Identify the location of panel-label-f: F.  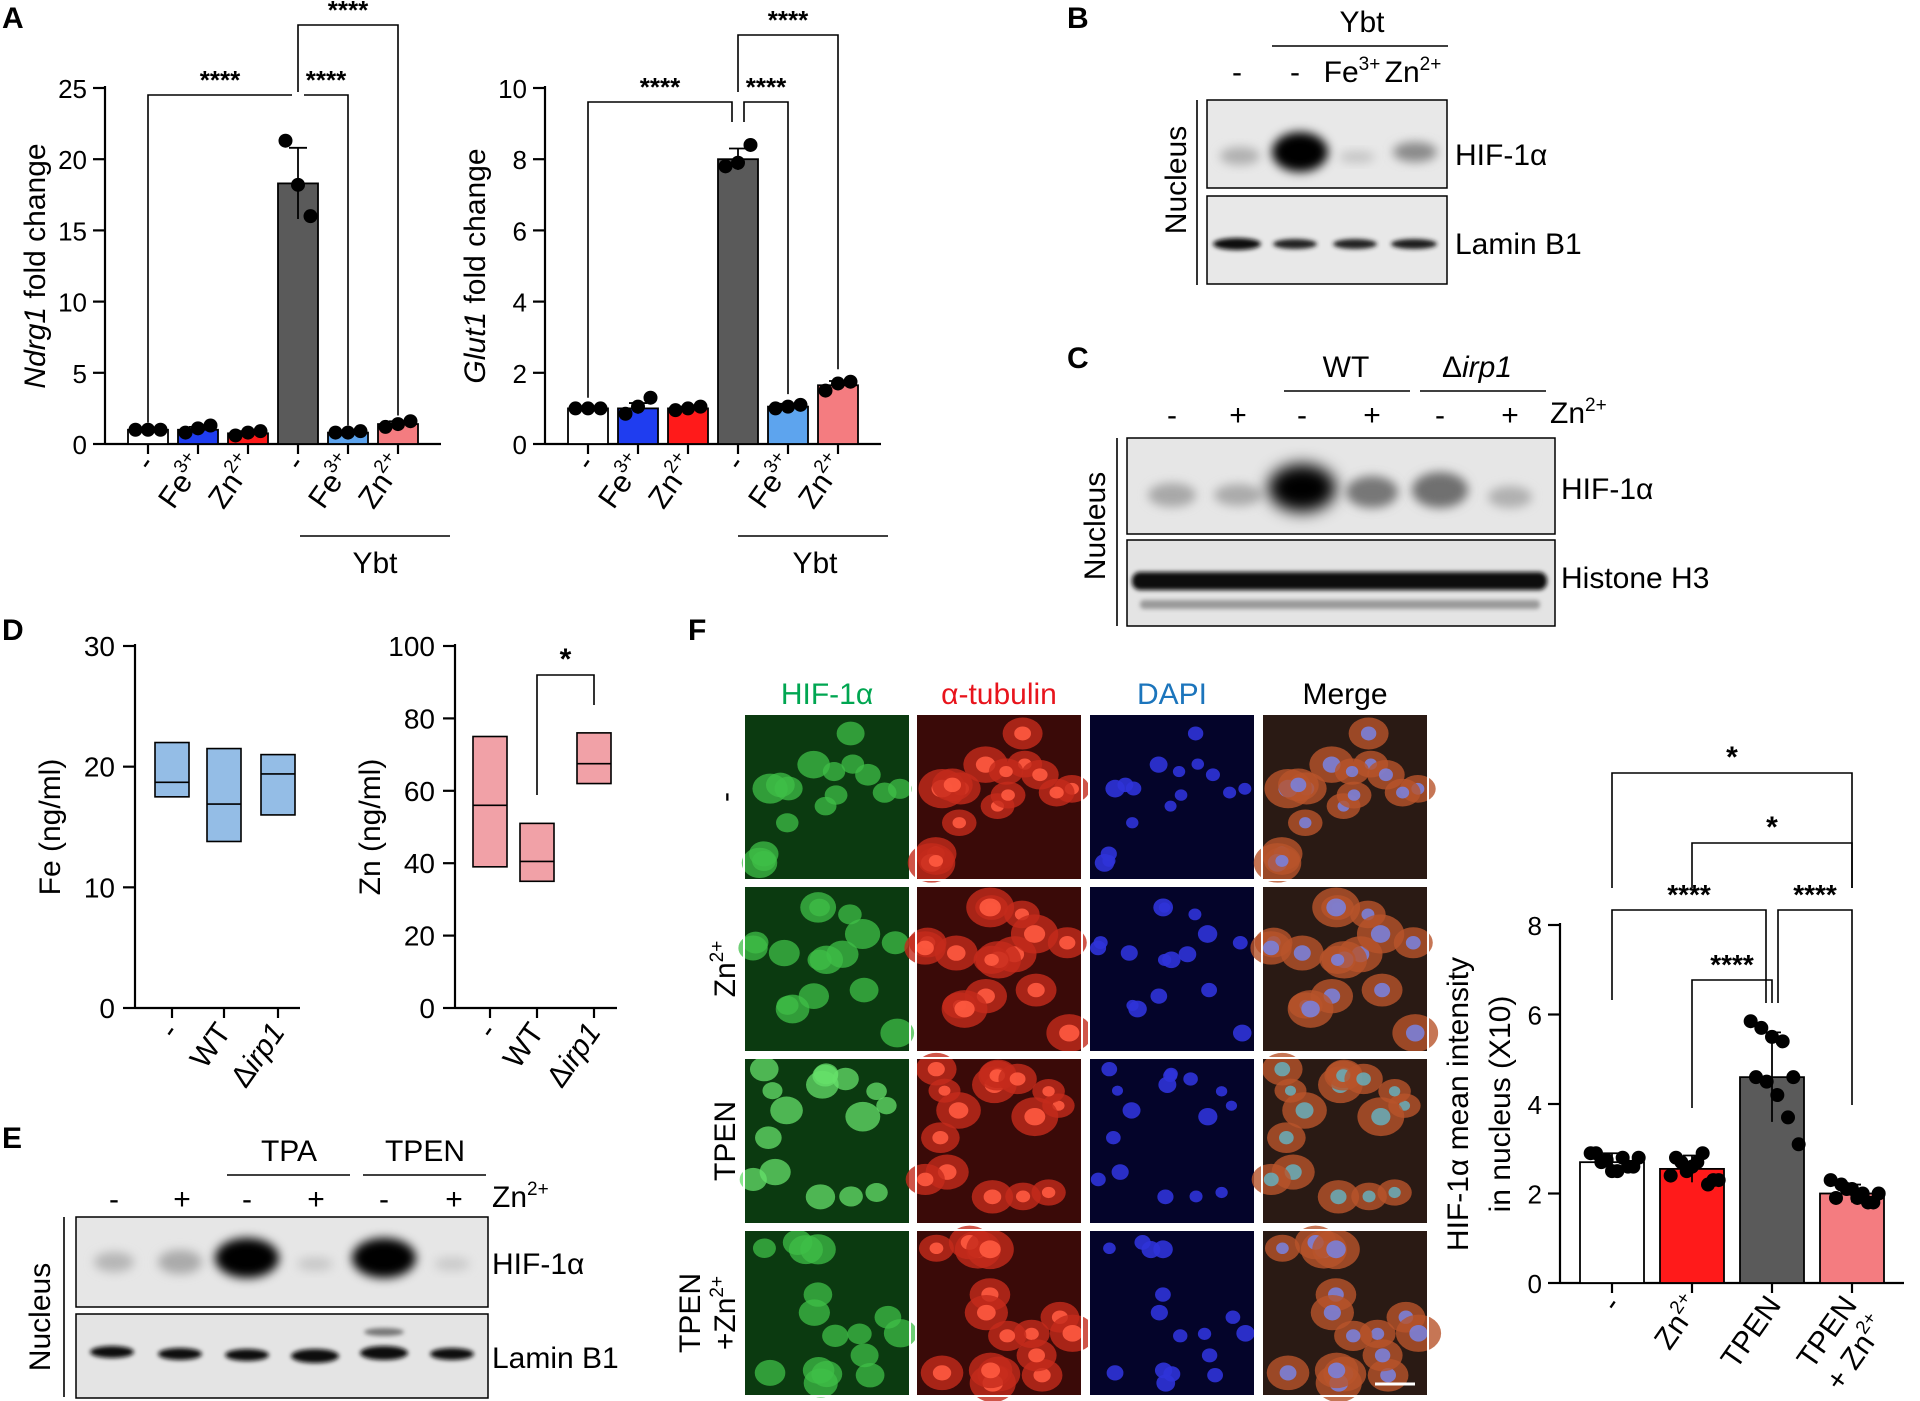
(697, 630).